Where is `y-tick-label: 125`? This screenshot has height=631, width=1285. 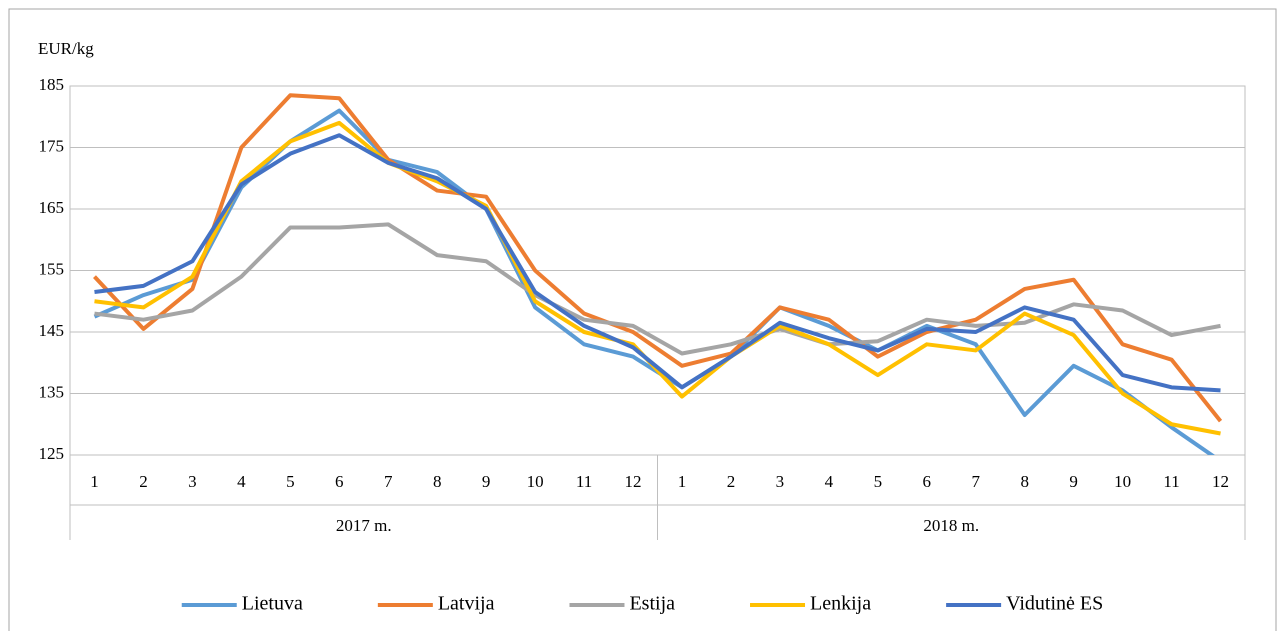 y-tick-label: 125 is located at coordinates (52, 453).